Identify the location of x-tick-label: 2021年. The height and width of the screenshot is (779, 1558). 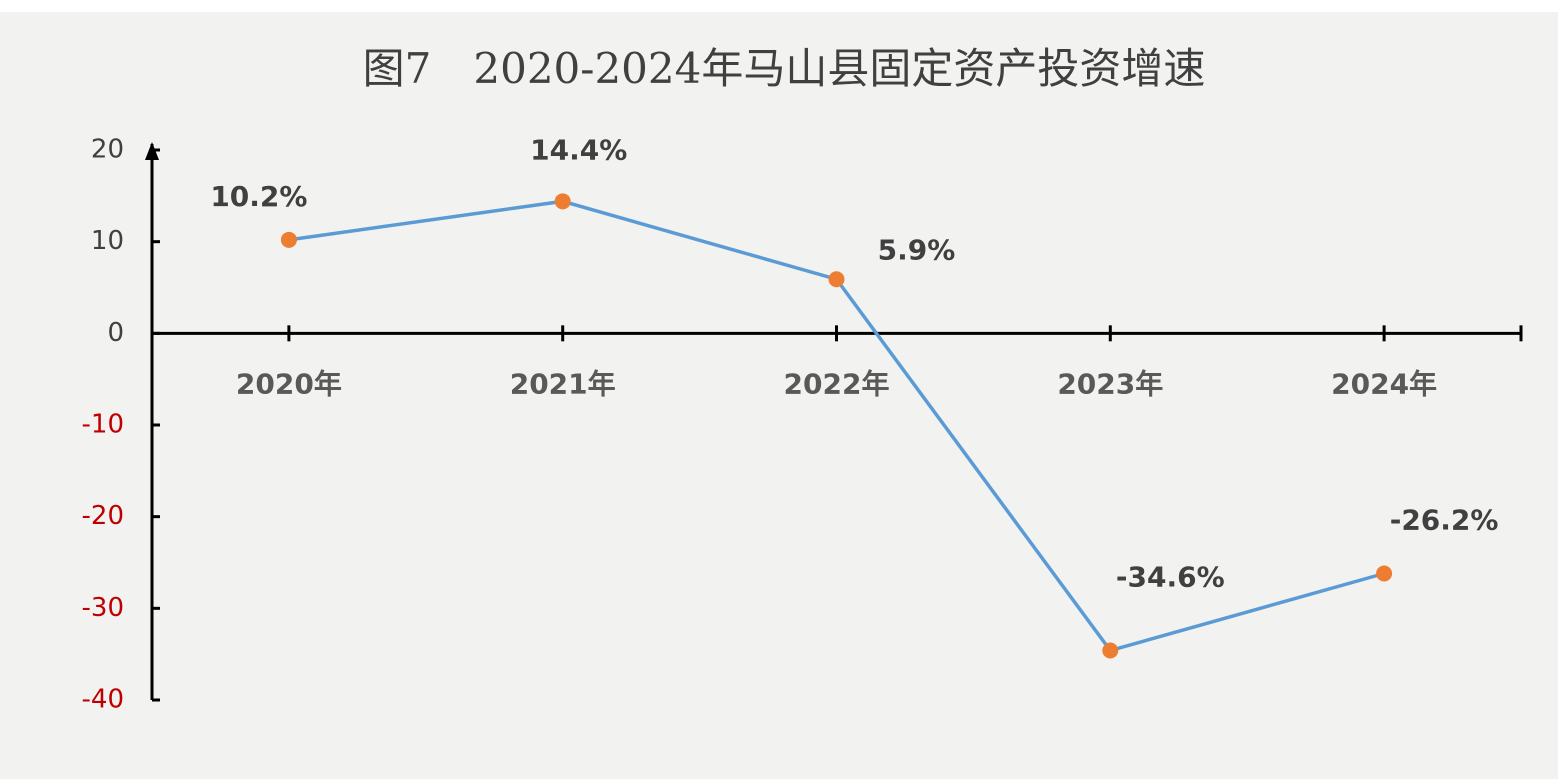
(563, 383).